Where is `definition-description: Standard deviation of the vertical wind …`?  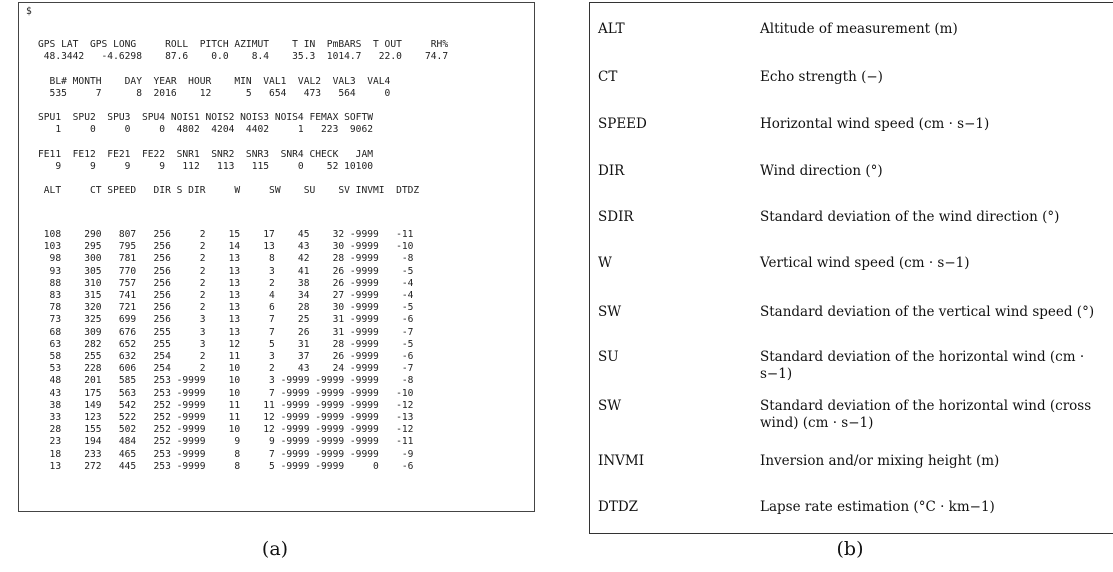 definition-description: Standard deviation of the vertical wind … is located at coordinates (927, 312).